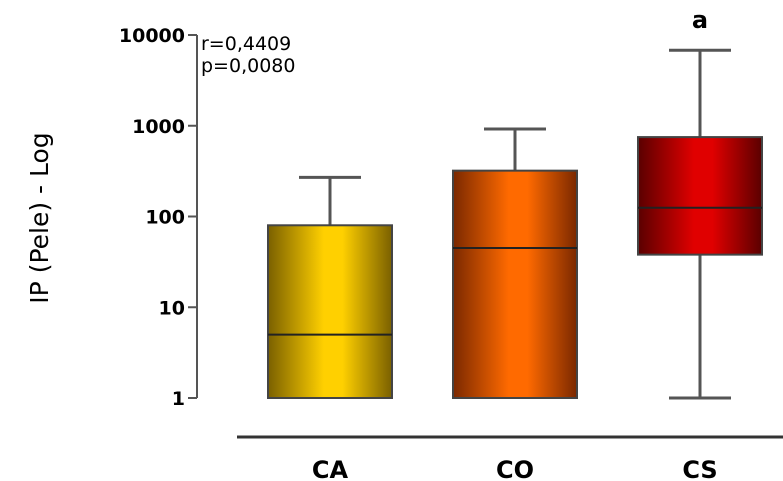 The height and width of the screenshot is (481, 783). I want to click on y-axis-label: IP (Pele) - Log, so click(39, 217).